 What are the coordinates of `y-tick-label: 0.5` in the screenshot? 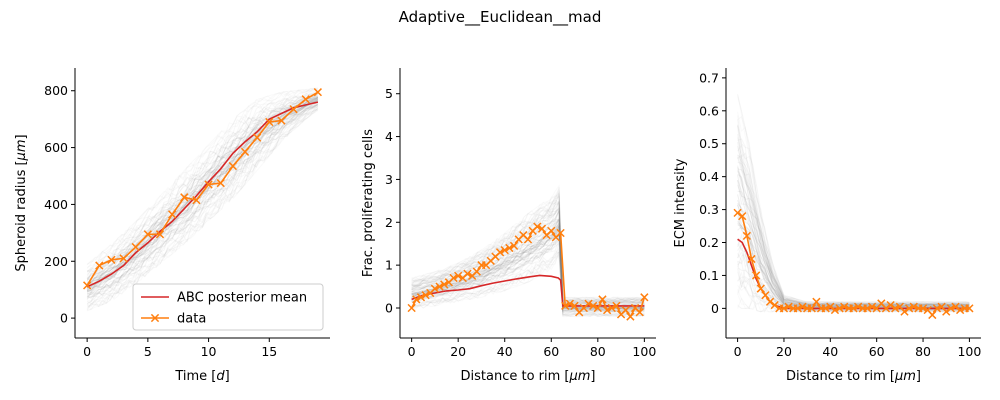 It's located at (709, 143).